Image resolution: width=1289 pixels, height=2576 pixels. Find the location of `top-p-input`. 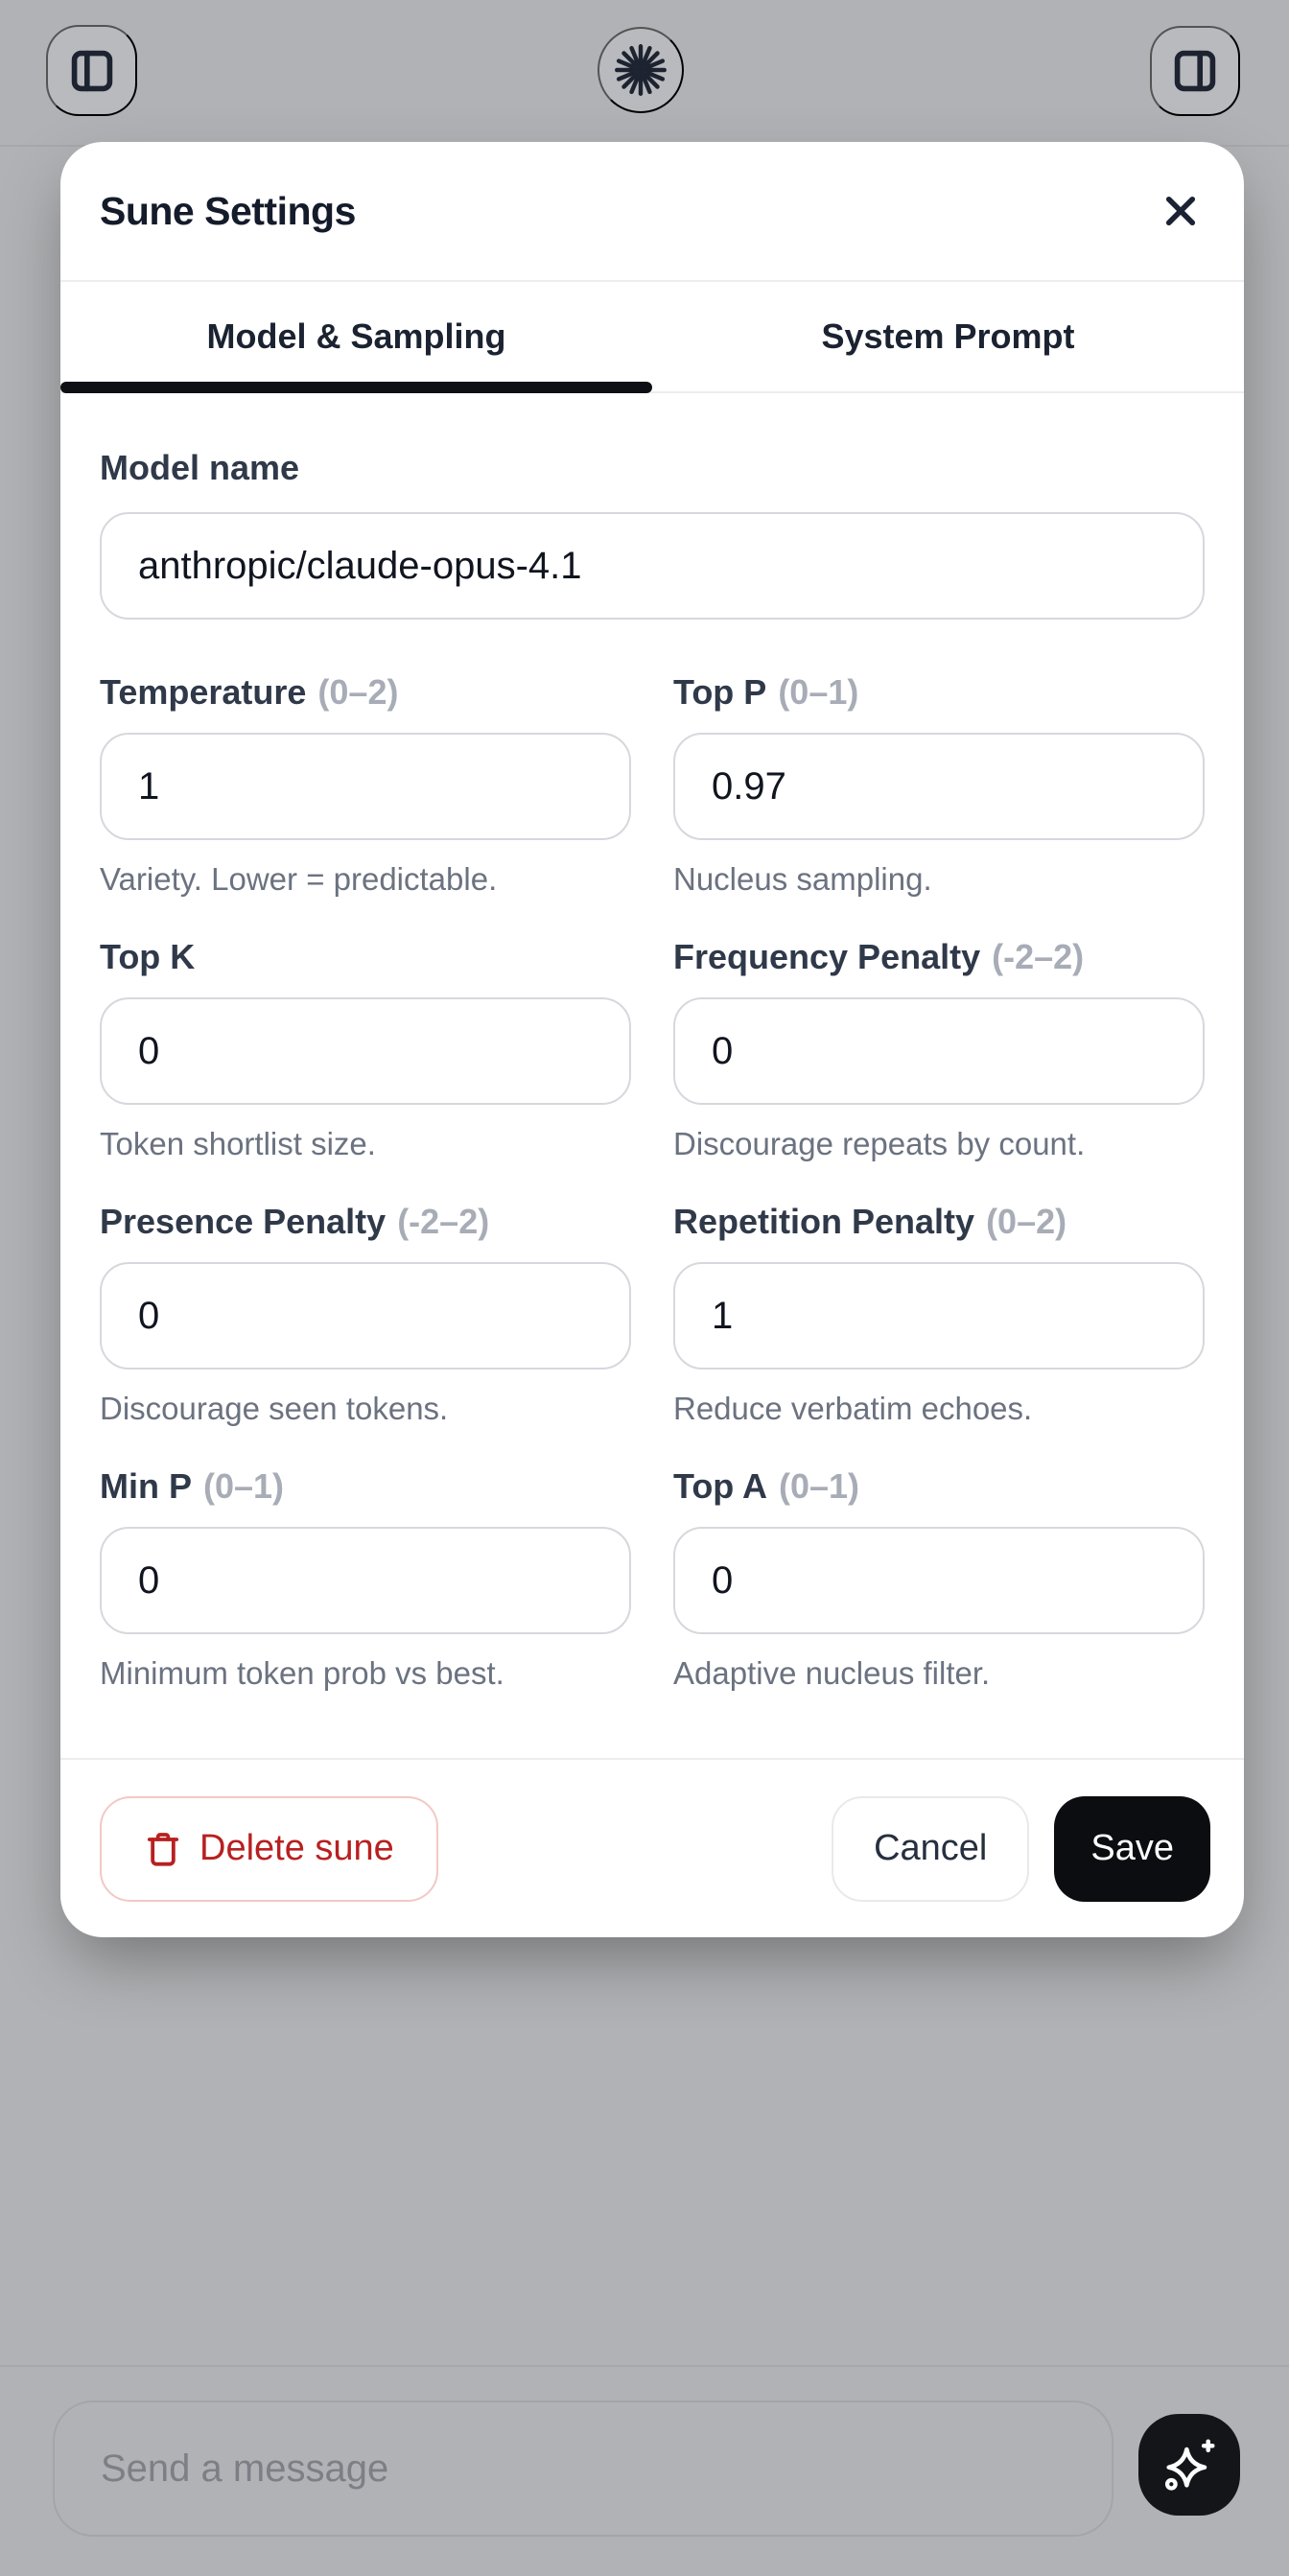

top-p-input is located at coordinates (939, 786).